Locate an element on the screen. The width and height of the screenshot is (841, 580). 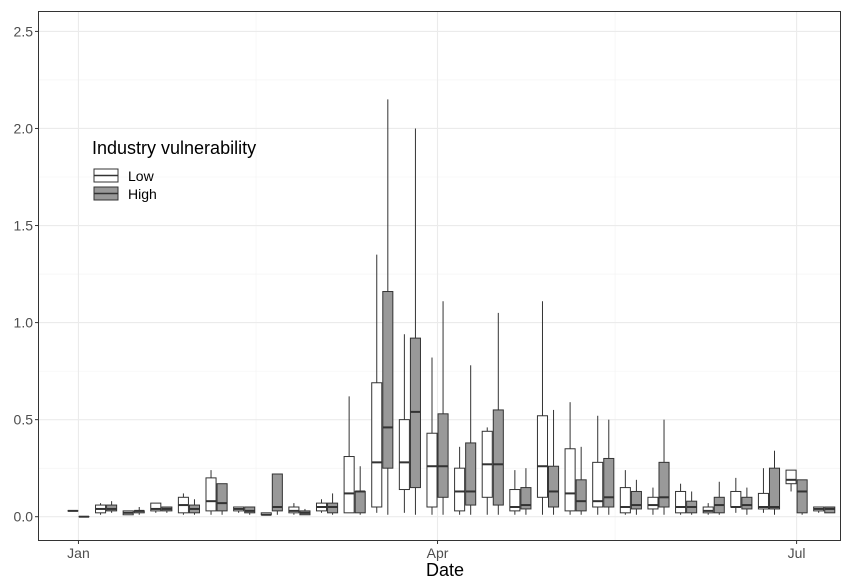
y-tick-label: 1.0 is located at coordinates (24, 323).